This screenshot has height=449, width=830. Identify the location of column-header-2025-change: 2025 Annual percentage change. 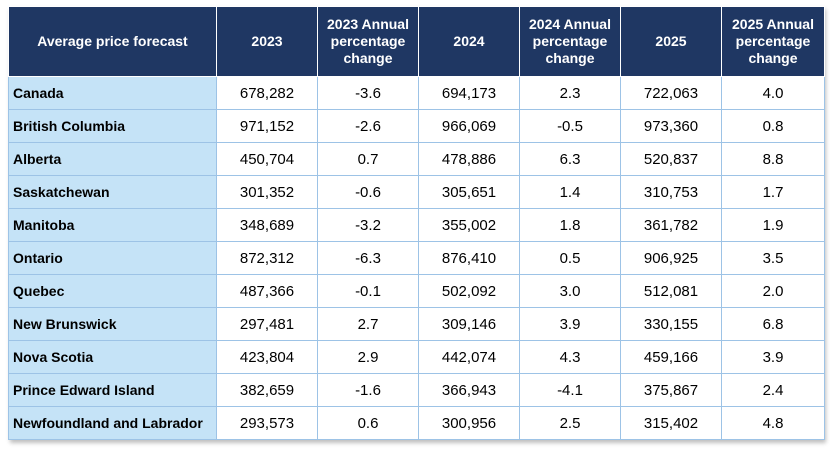
(773, 41).